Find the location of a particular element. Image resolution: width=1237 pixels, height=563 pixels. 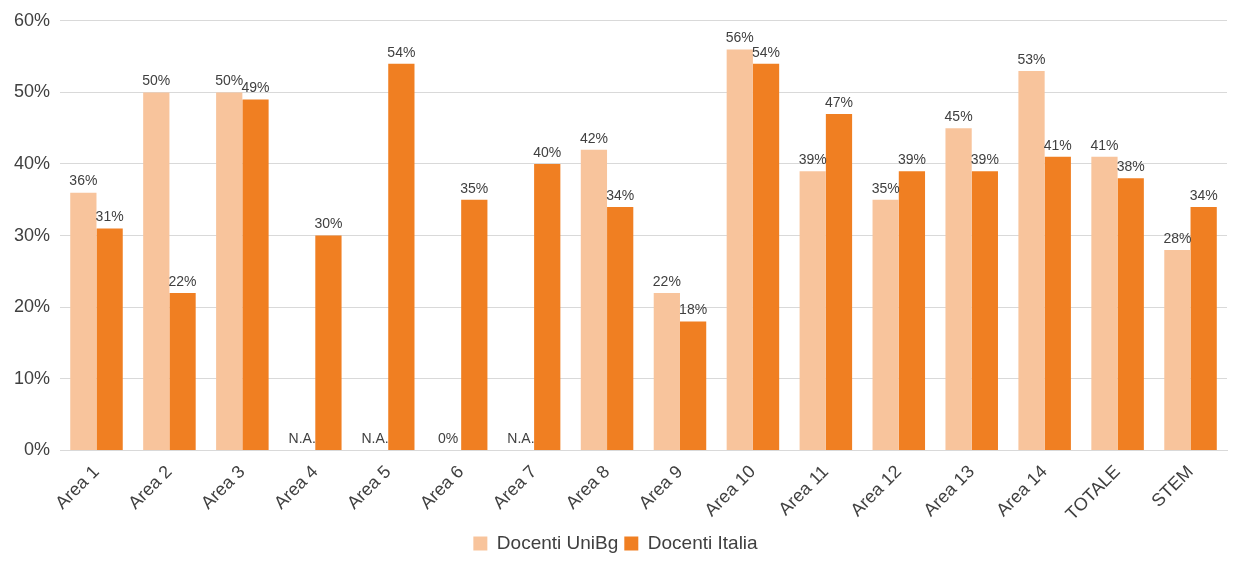

data-label: 30% is located at coordinates (328, 223).